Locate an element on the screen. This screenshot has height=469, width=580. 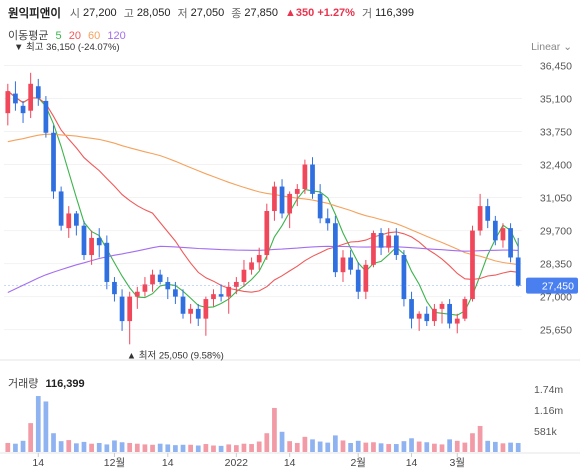
volume-axis: 1.74m 1.16m 581k is located at coordinates (548, 411).